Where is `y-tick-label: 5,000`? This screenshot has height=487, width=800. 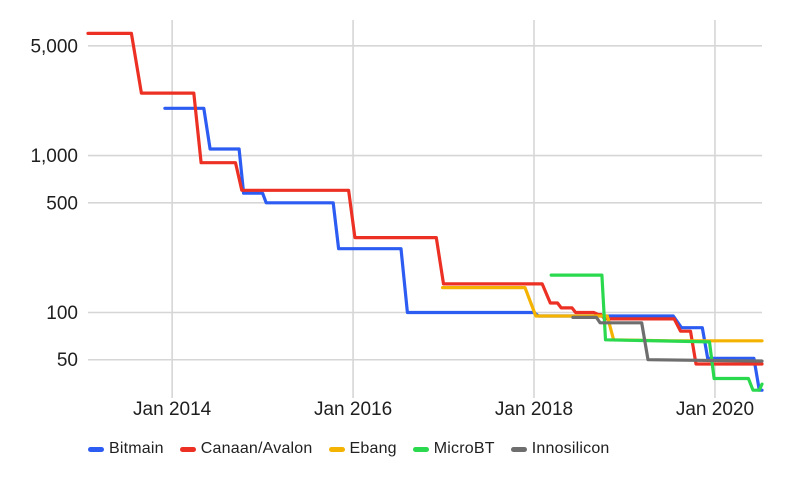 y-tick-label: 5,000 is located at coordinates (54, 46).